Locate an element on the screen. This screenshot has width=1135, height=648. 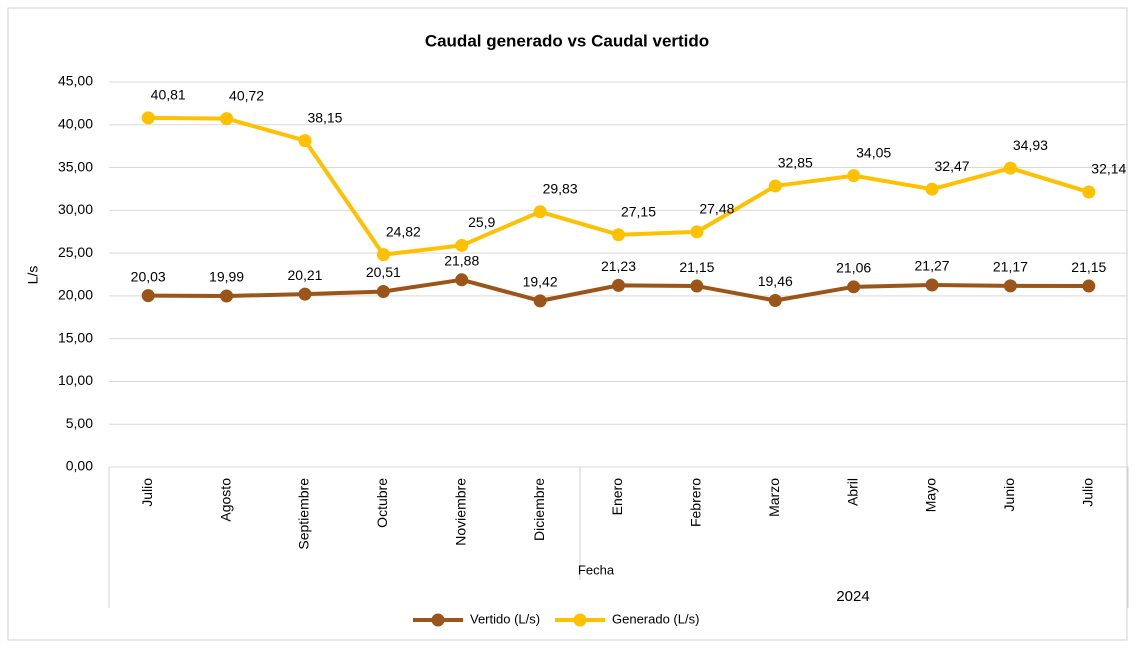
x-tick-label: Junio is located at coordinates (1009, 495).